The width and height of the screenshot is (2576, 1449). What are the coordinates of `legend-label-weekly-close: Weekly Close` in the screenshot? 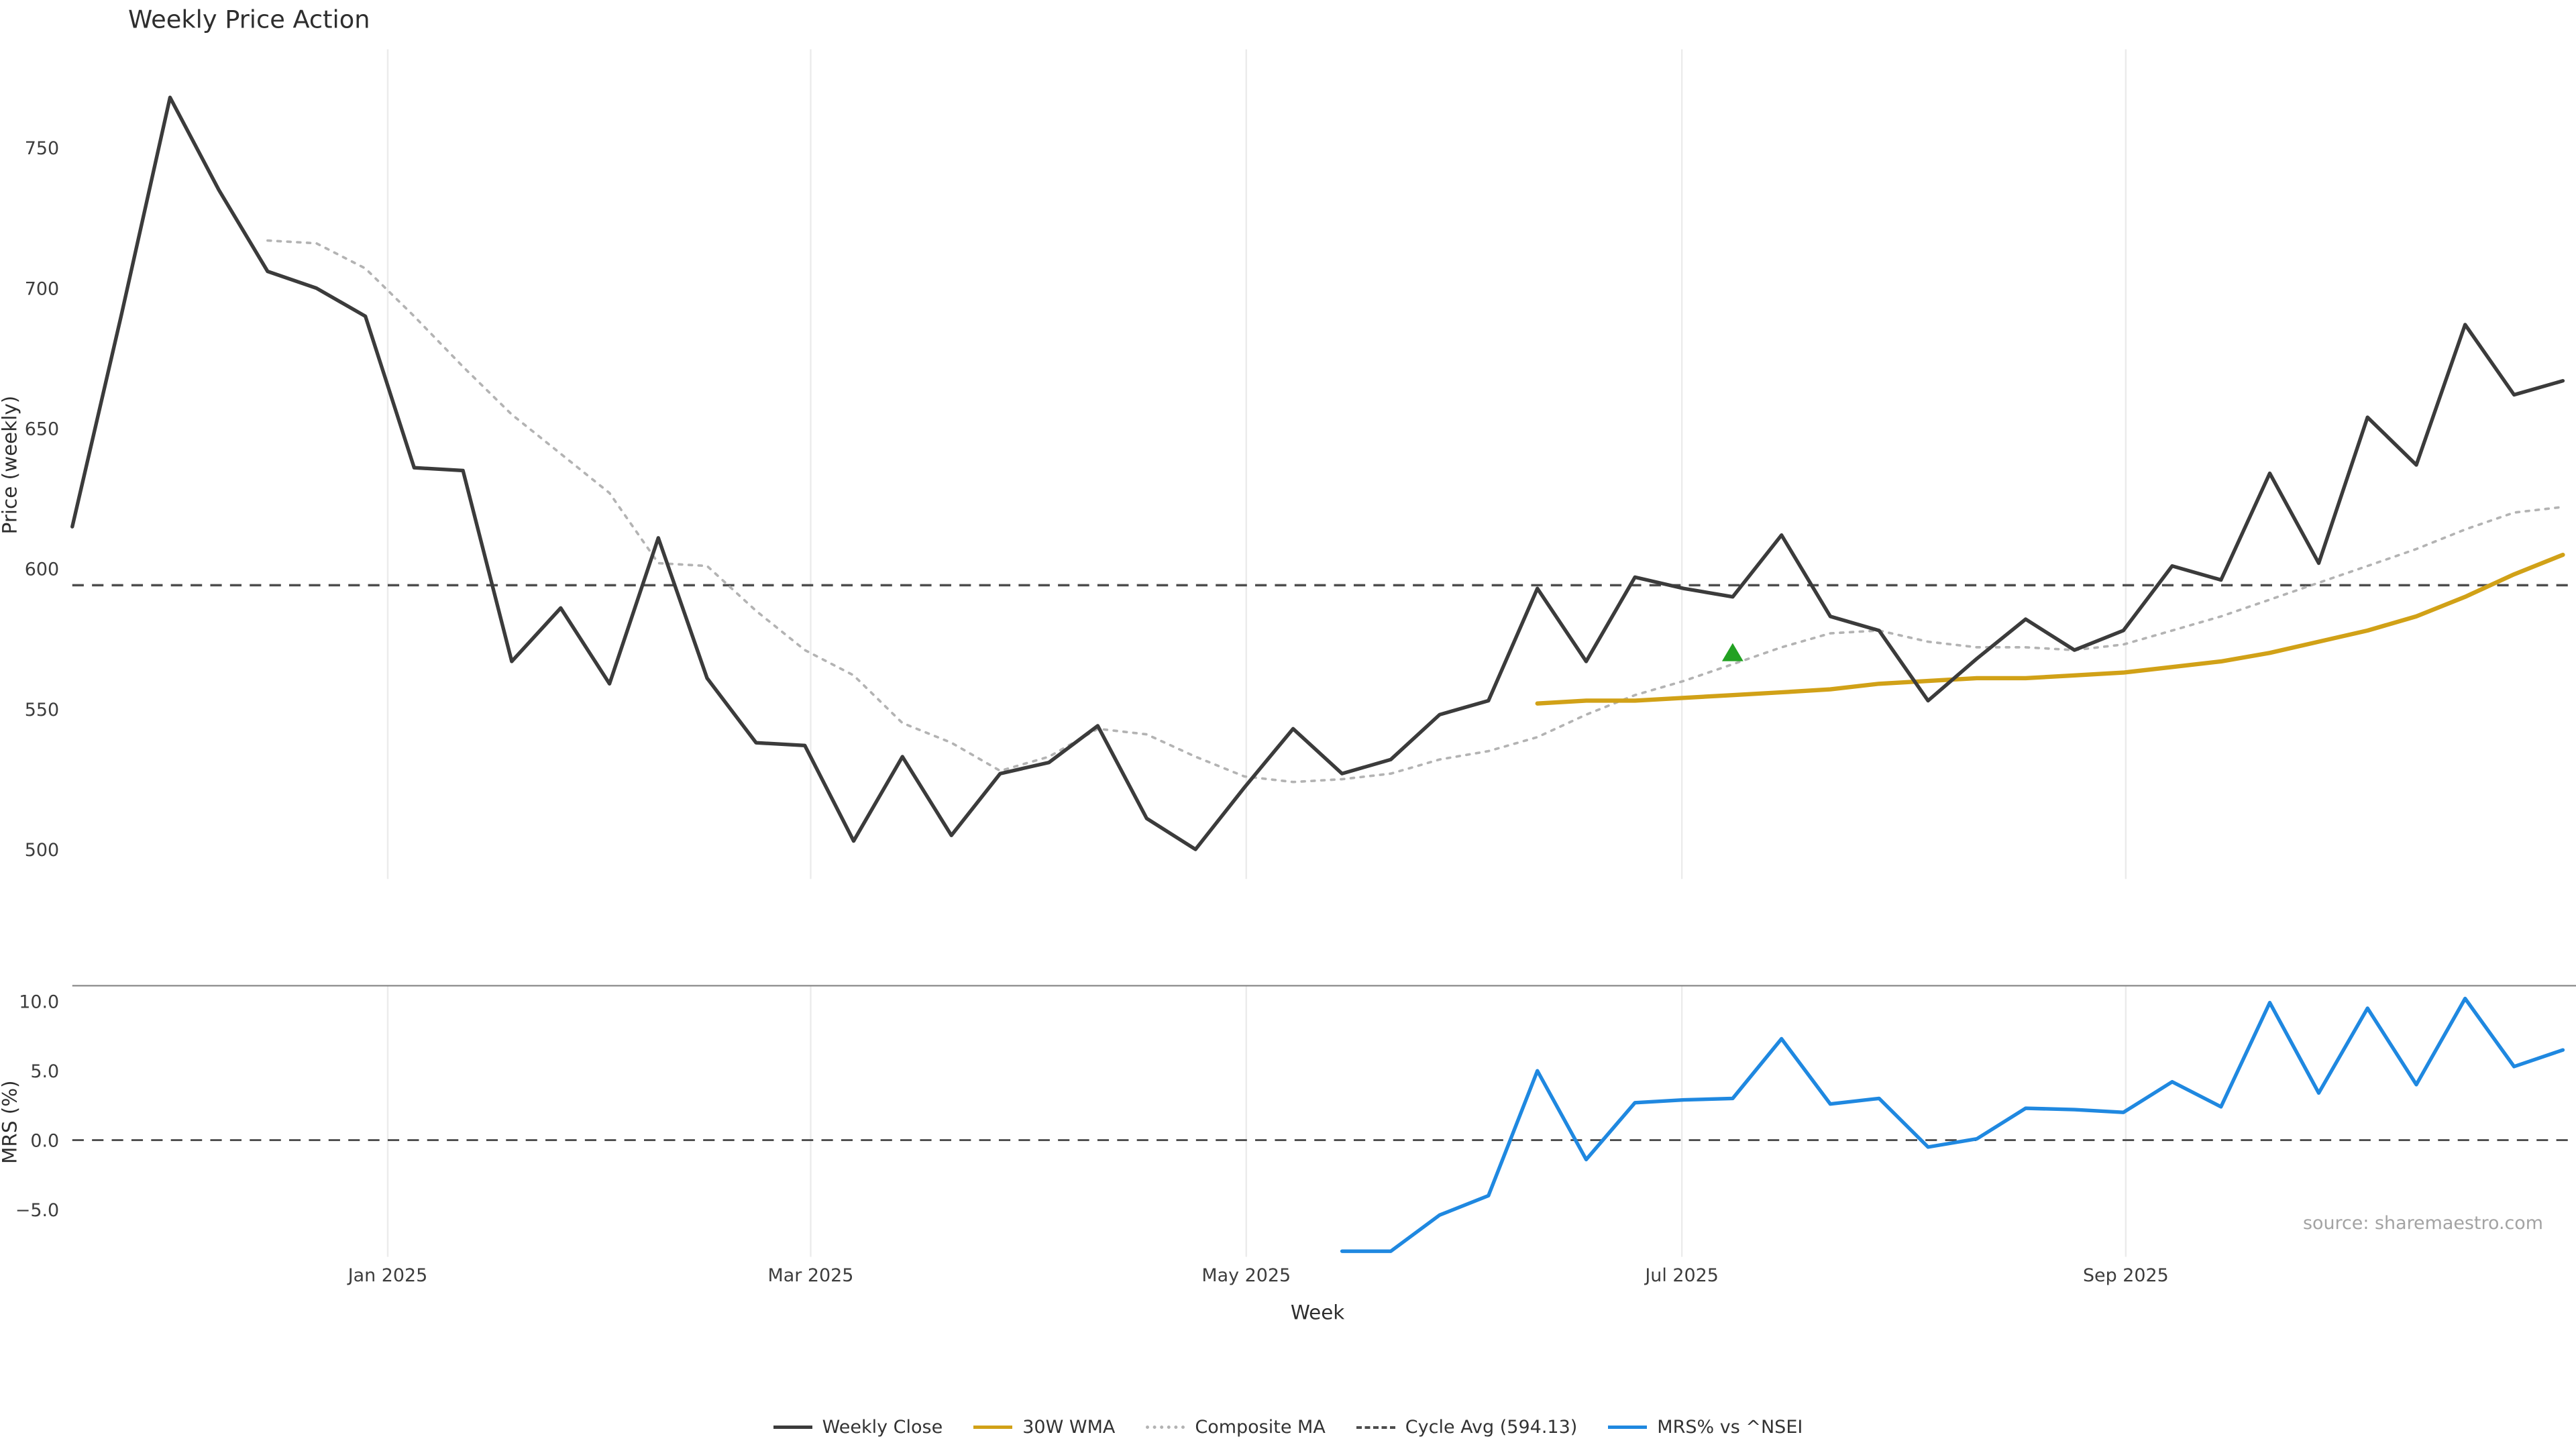 It's located at (882, 1427).